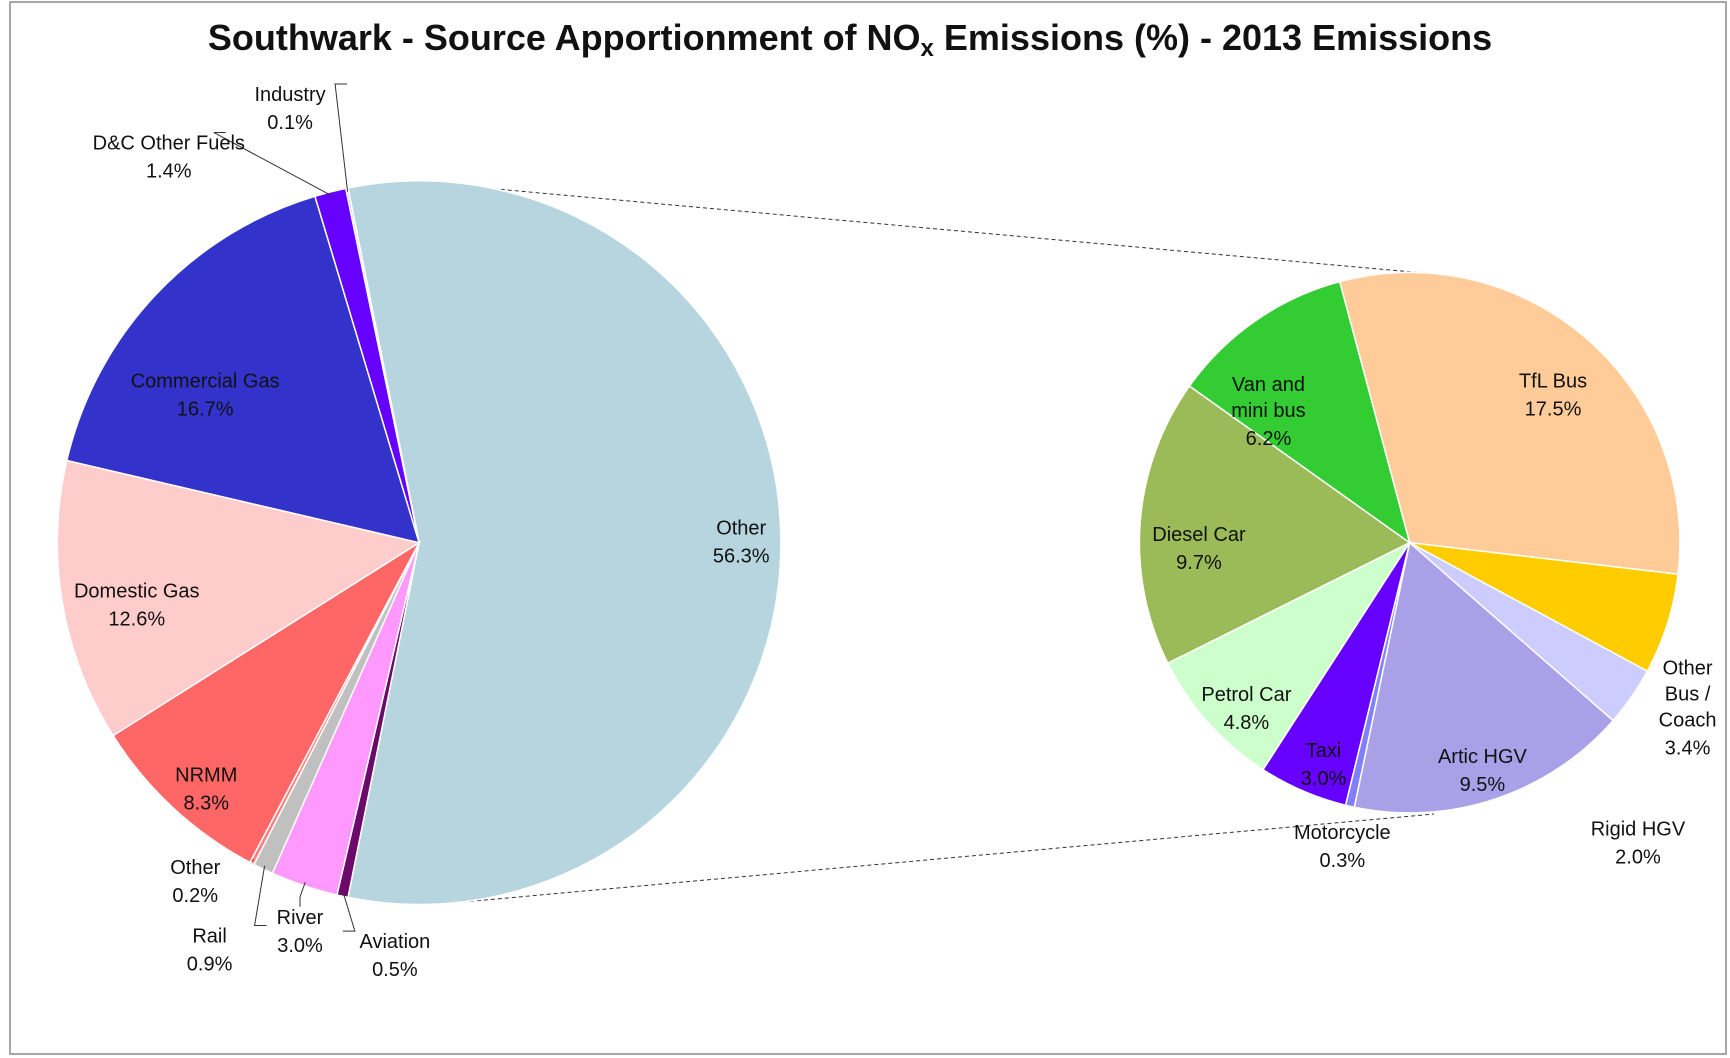  What do you see at coordinates (1268, 385) in the screenshot?
I see `category-label-line: Van and` at bounding box center [1268, 385].